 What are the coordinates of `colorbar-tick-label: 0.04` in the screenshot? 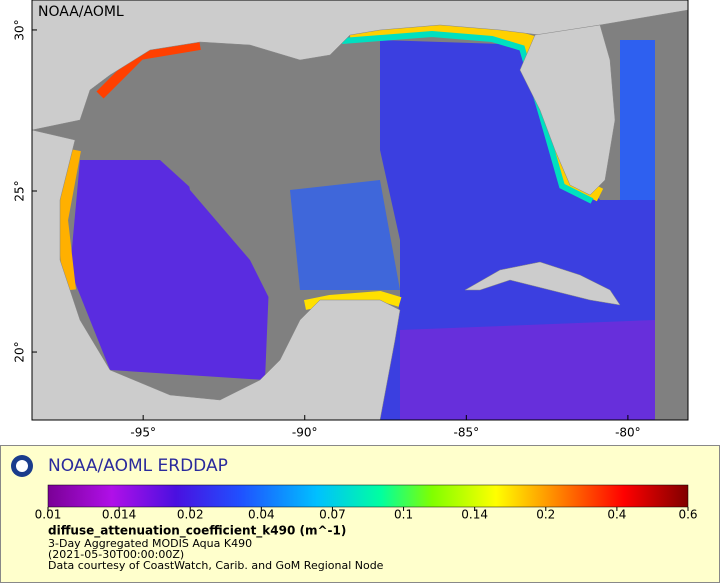 It's located at (261, 515).